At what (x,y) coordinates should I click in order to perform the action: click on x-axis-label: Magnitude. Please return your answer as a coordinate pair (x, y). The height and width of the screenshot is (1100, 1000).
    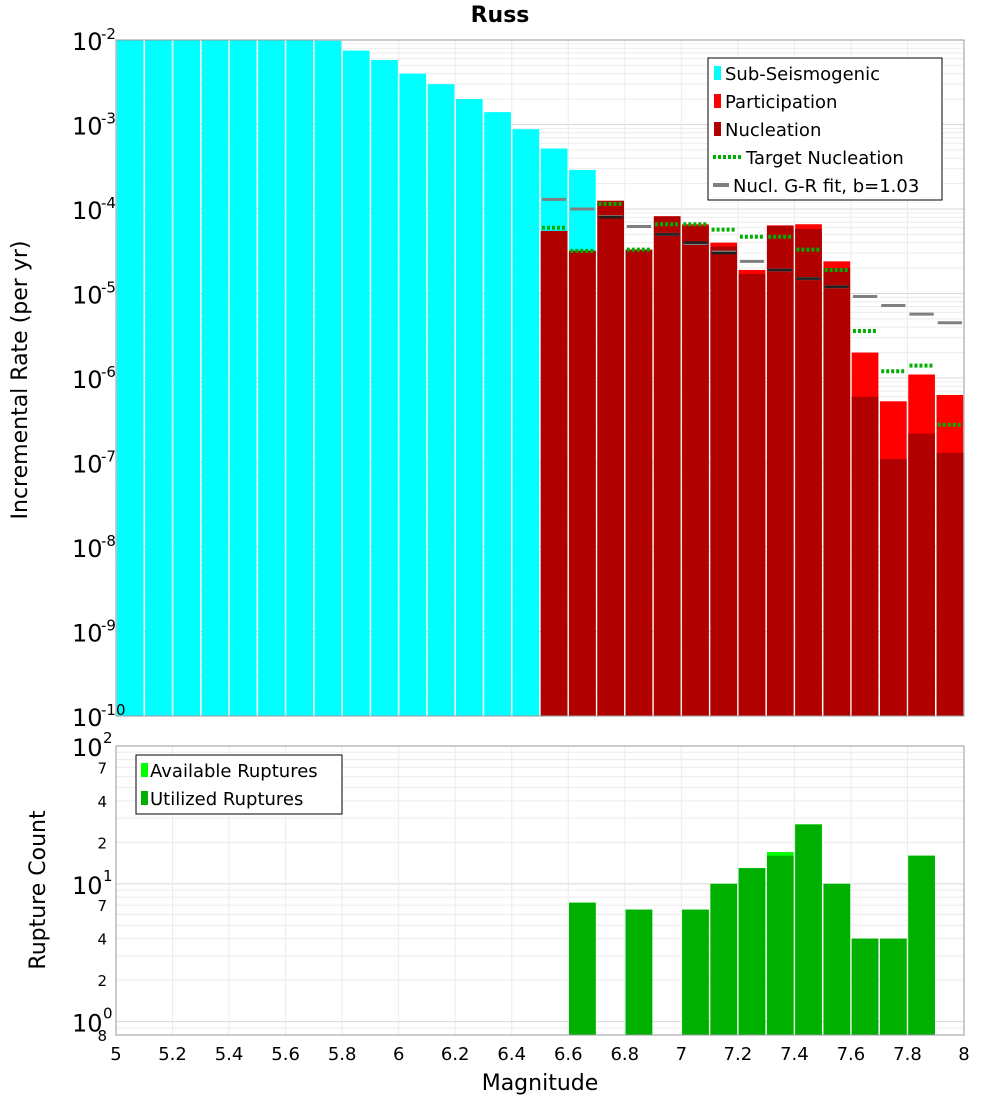
    Looking at the image, I should click on (540, 1083).